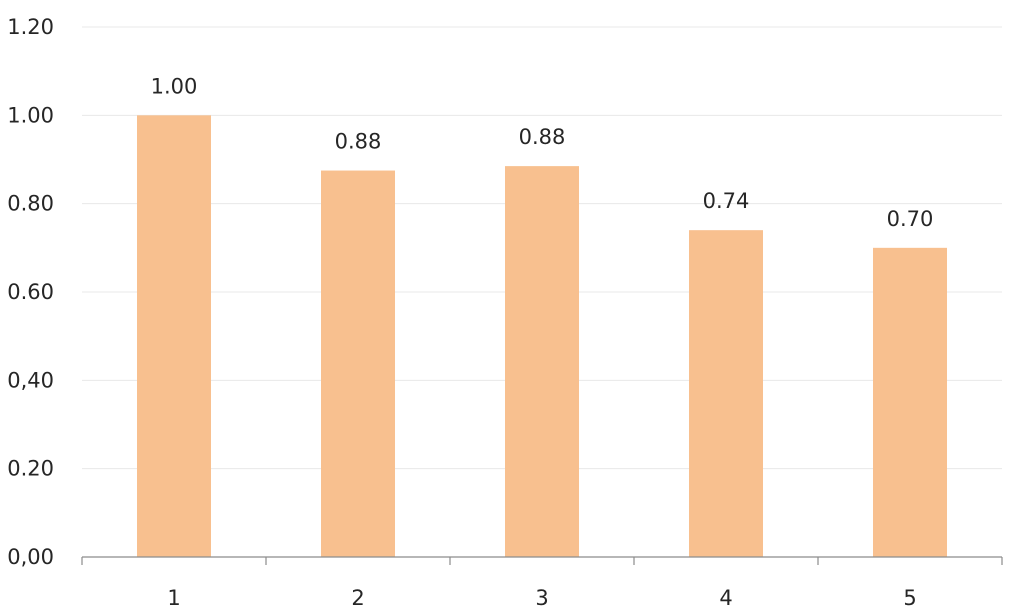  What do you see at coordinates (30, 115) in the screenshot?
I see `y-tick-label: 1.00` at bounding box center [30, 115].